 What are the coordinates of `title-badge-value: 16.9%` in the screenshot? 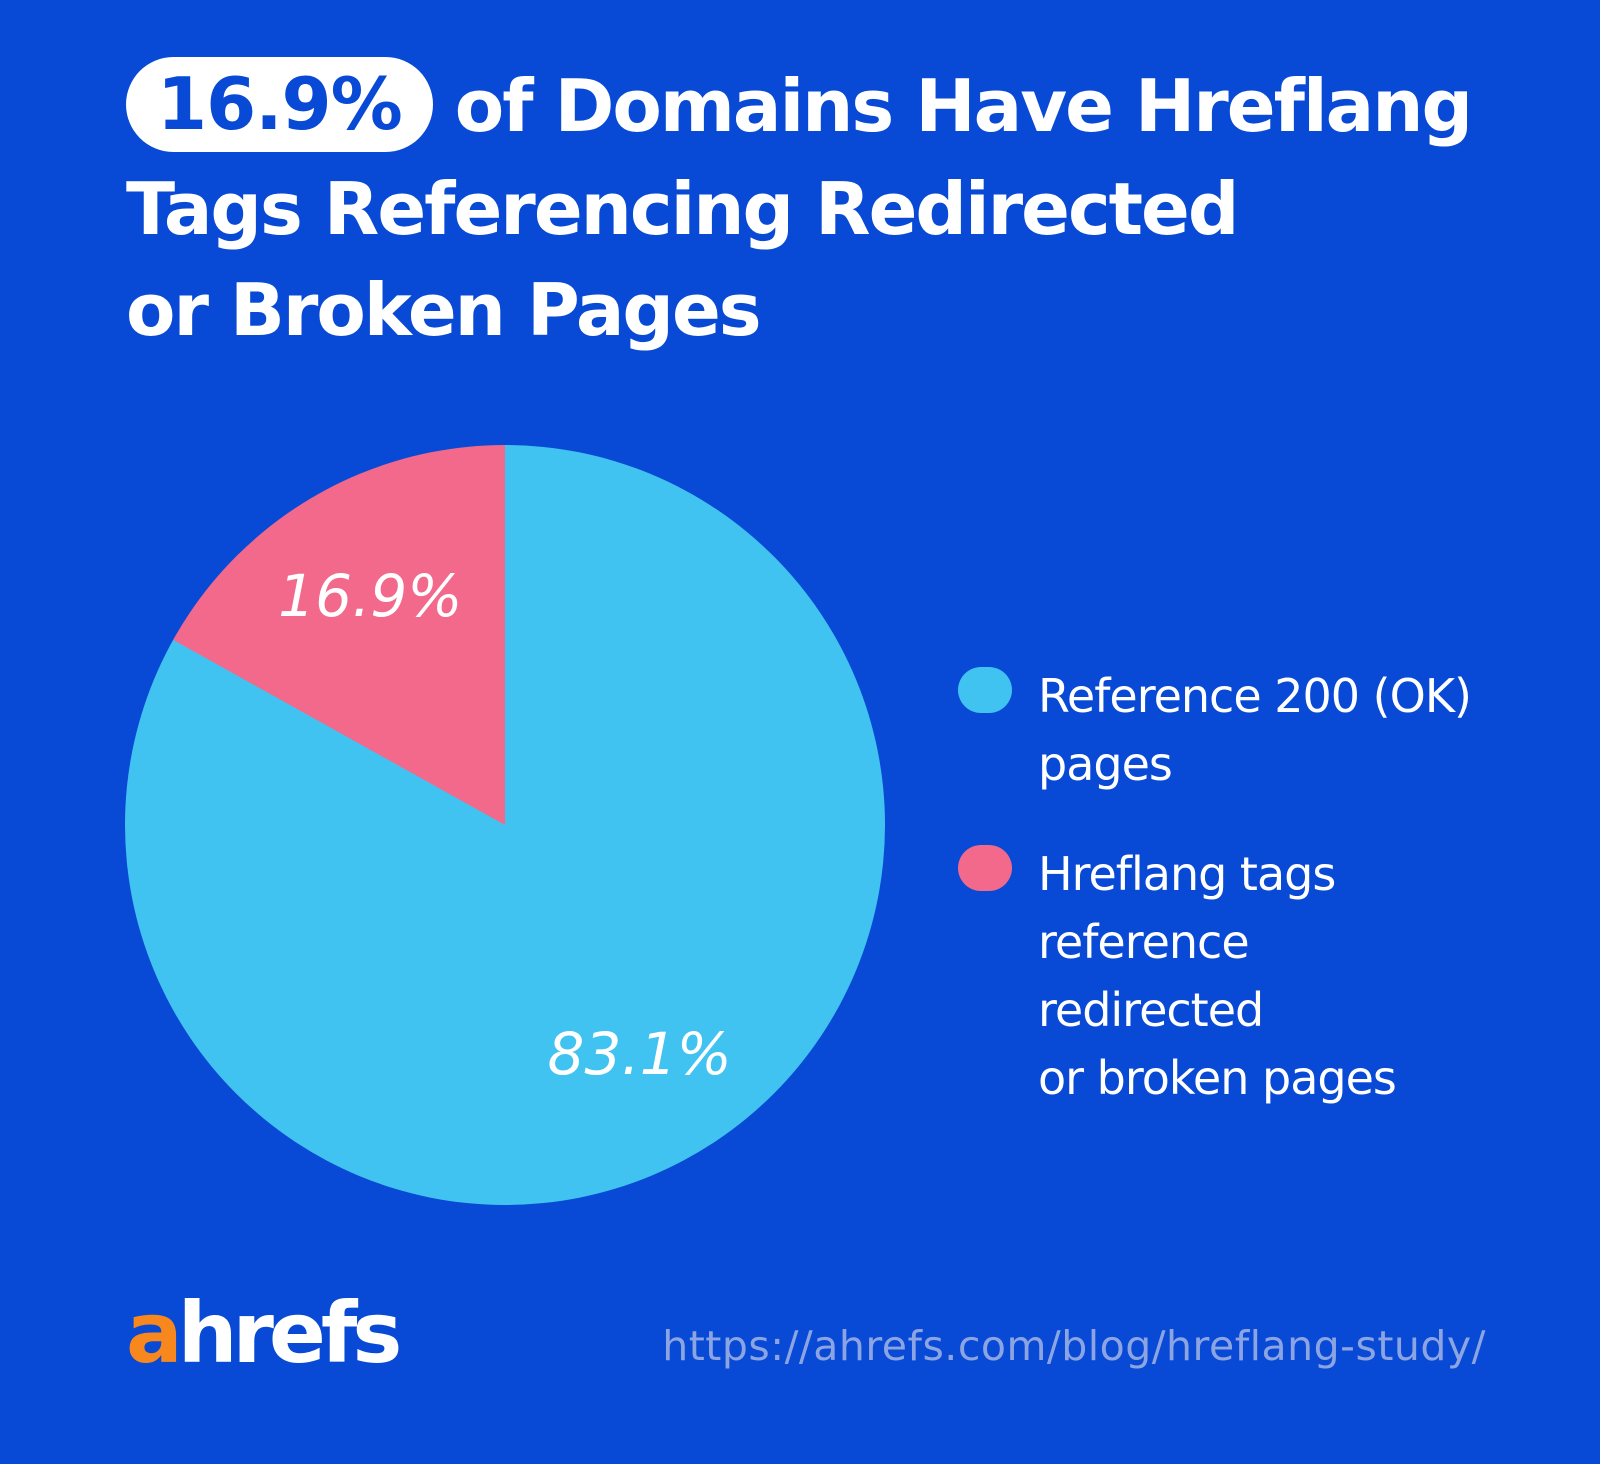 It's located at (280, 103).